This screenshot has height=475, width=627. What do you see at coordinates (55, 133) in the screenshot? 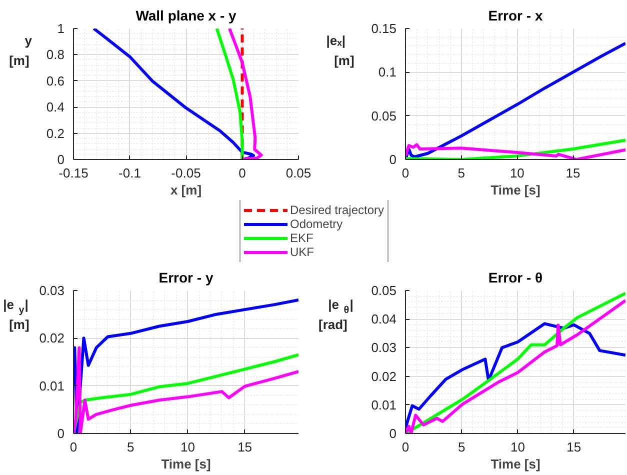
I see `y-tick-label: 0.2` at bounding box center [55, 133].